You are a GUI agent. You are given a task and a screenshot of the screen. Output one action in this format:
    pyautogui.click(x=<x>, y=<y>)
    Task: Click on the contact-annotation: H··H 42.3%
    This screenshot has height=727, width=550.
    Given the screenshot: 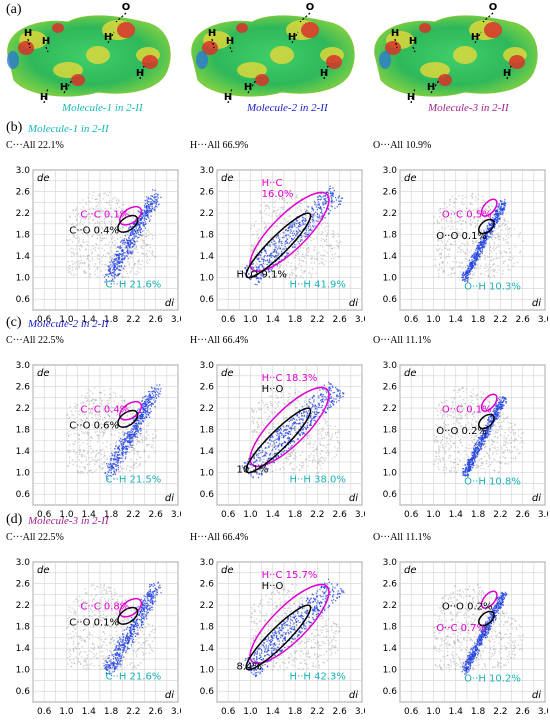 What is the action you would take?
    pyautogui.click(x=318, y=676)
    